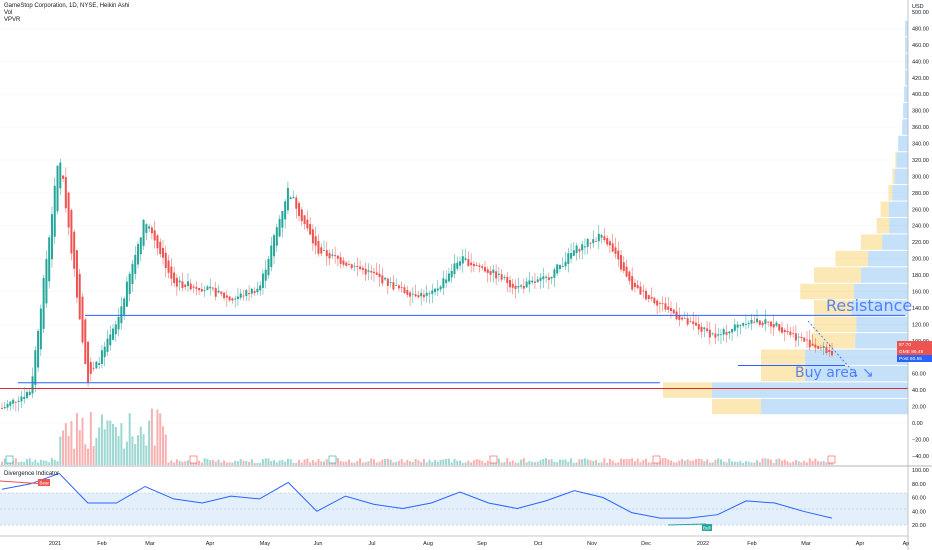 This screenshot has height=550, width=932. I want to click on time-tick-label: 2022, so click(703, 544).